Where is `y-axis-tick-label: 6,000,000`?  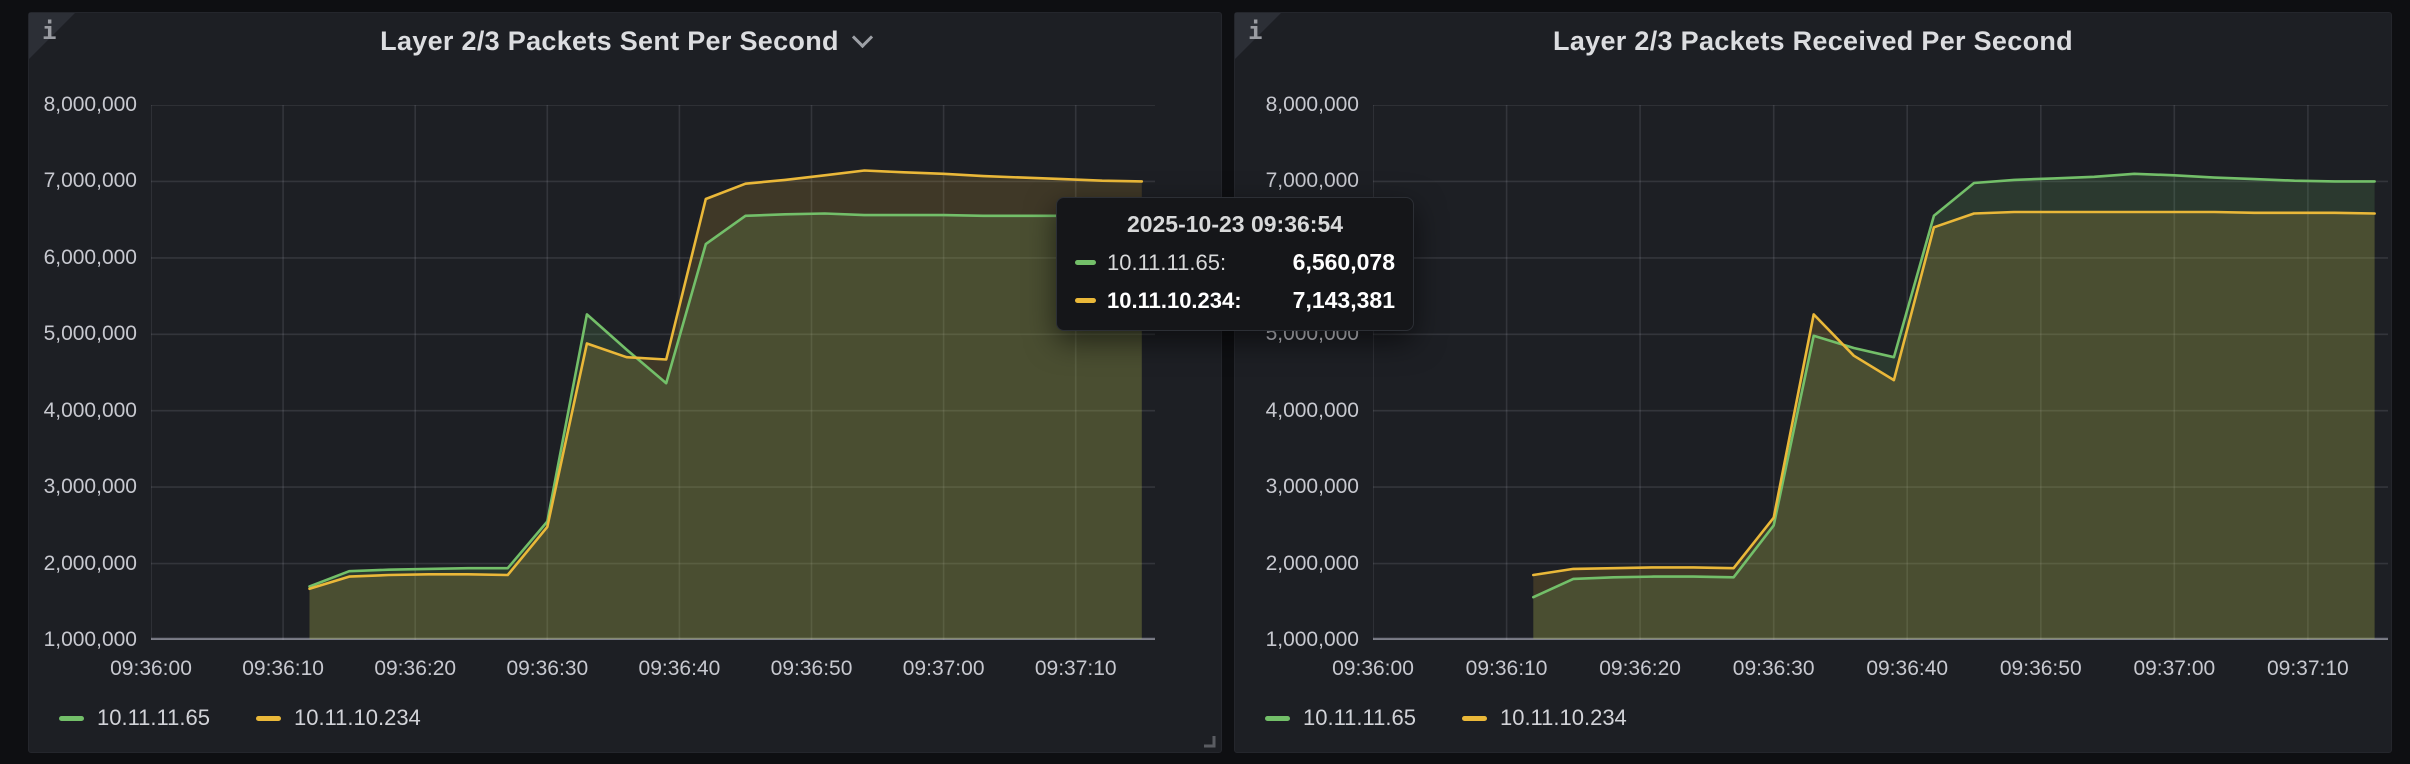 y-axis-tick-label: 6,000,000 is located at coordinates (90, 257).